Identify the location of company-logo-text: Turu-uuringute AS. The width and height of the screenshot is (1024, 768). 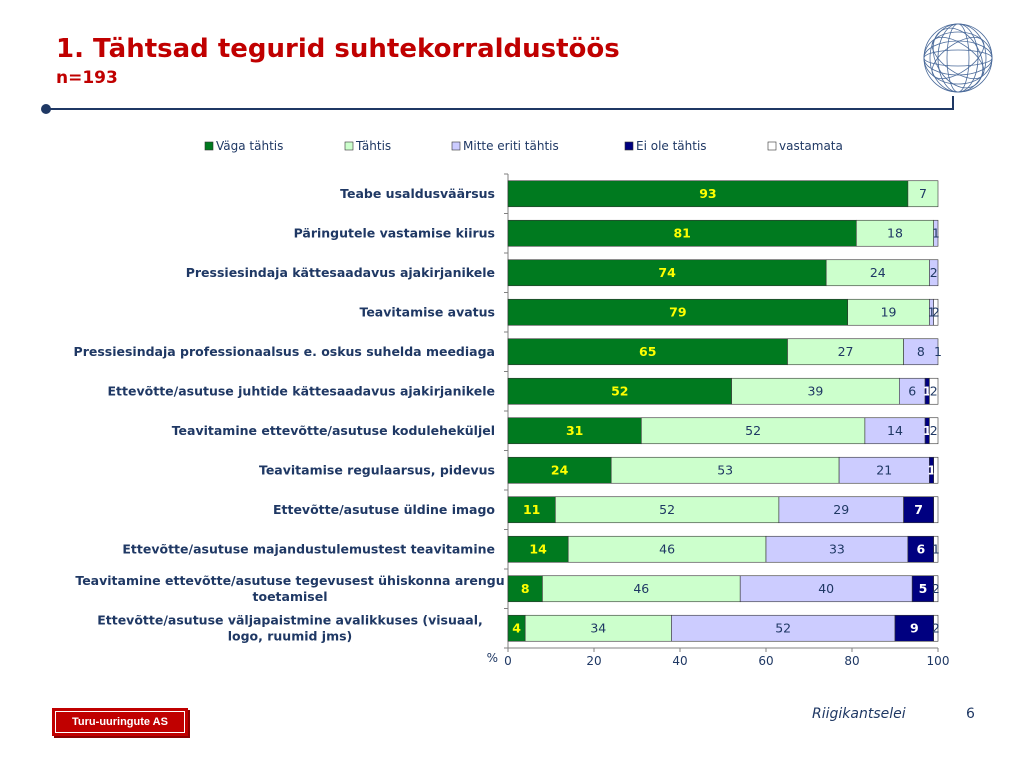
(120, 722).